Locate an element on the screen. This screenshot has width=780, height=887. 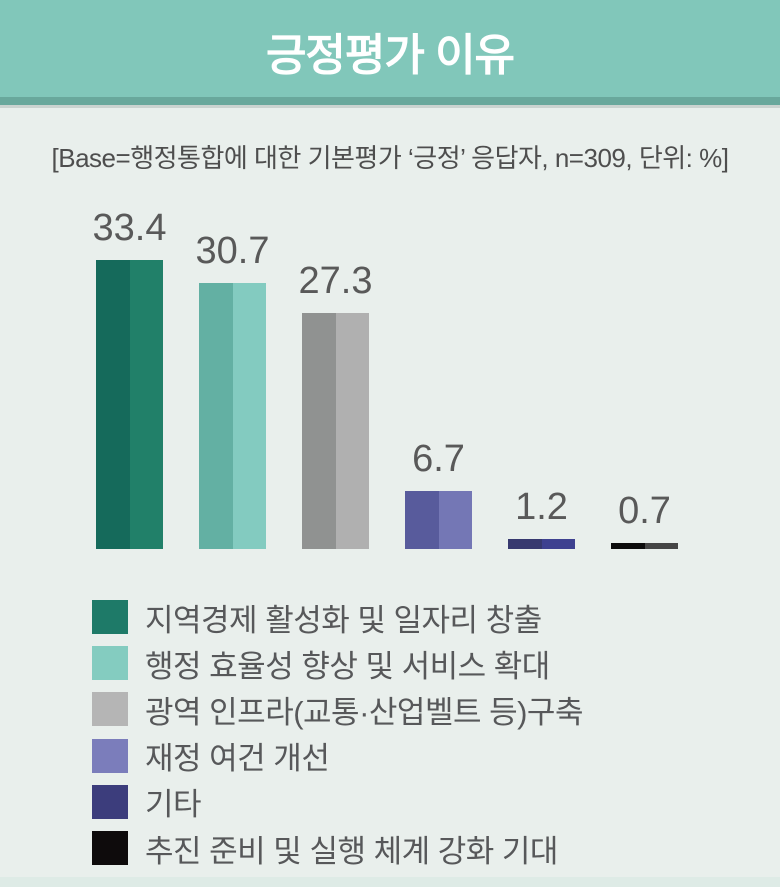
legend-item-1: 지역경제 활성화 및 일자리 창출 is located at coordinates (337, 617).